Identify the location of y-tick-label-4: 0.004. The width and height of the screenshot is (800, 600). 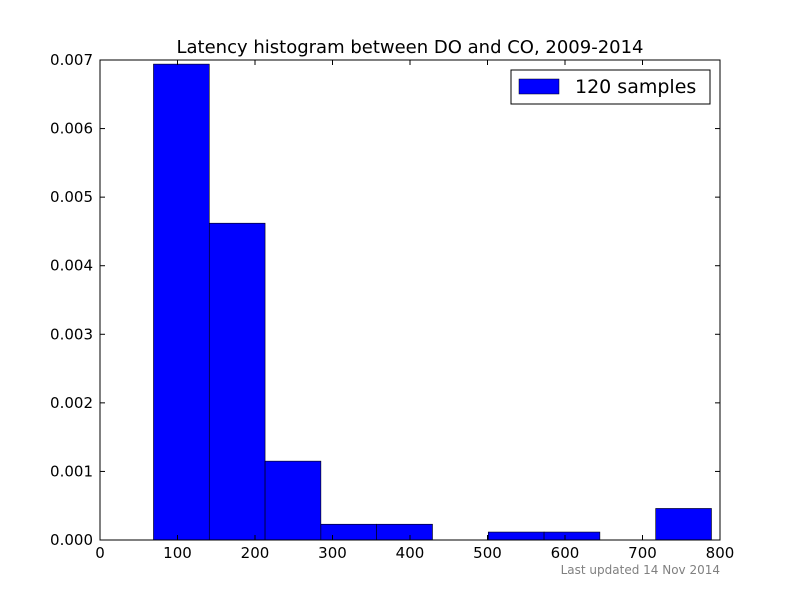
(71, 266).